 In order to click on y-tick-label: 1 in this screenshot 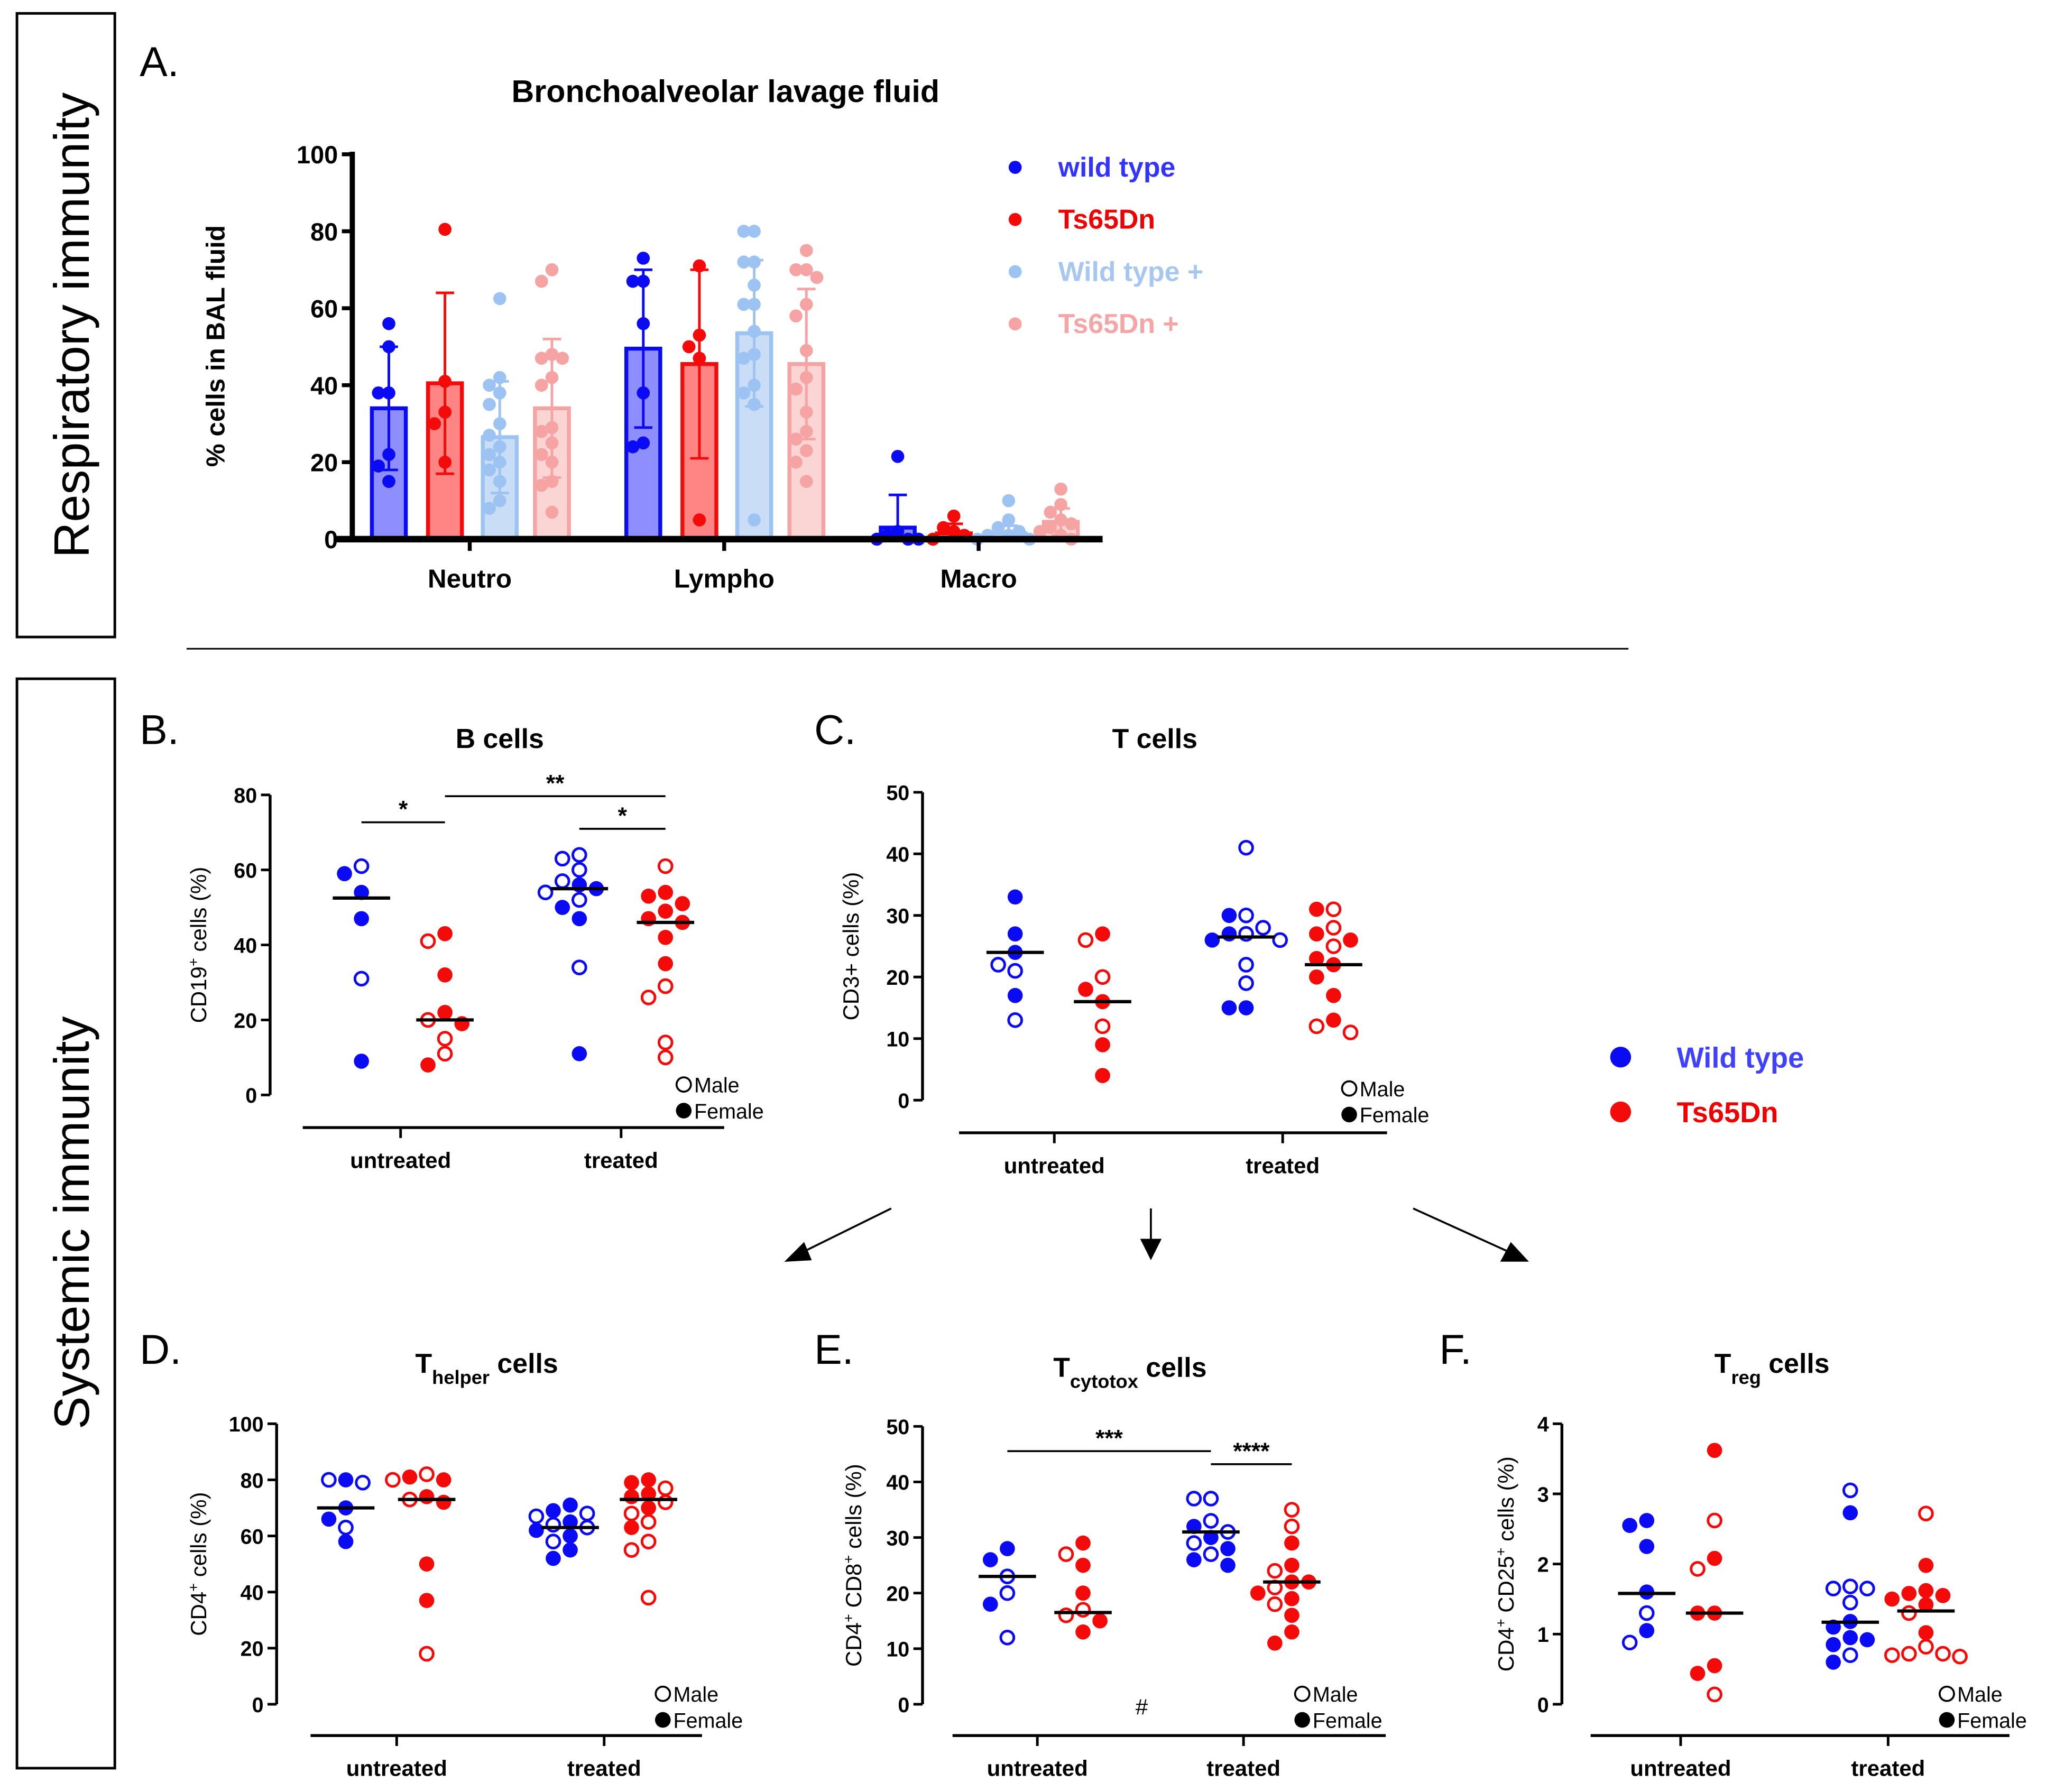, I will do `click(1543, 1635)`.